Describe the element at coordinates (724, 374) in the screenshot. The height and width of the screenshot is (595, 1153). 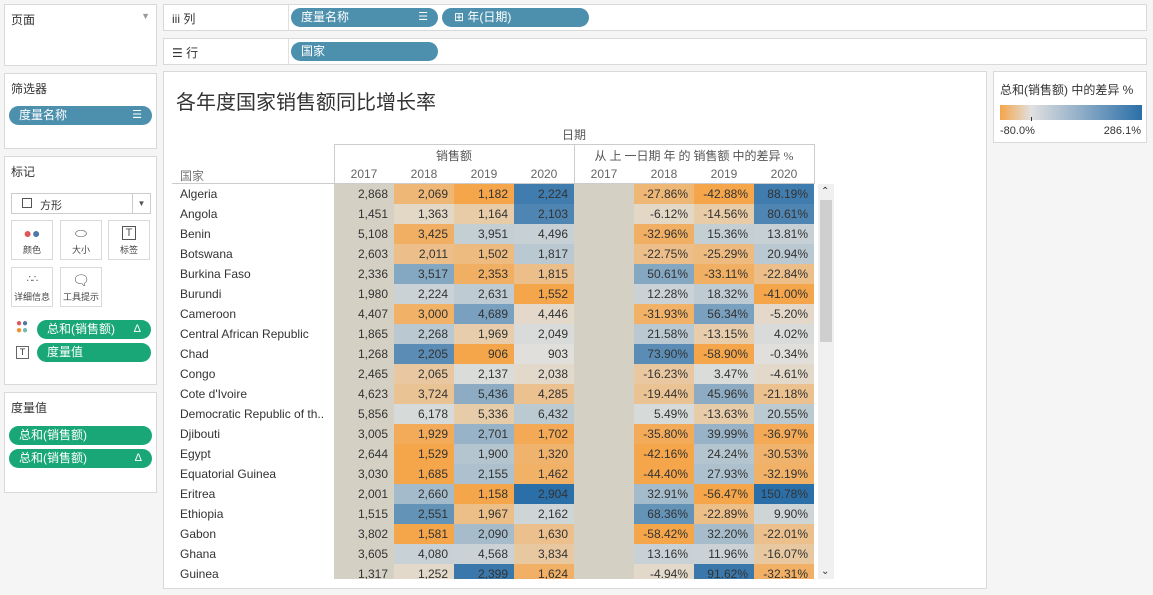
I see `diff-cell: 3.47%` at that location.